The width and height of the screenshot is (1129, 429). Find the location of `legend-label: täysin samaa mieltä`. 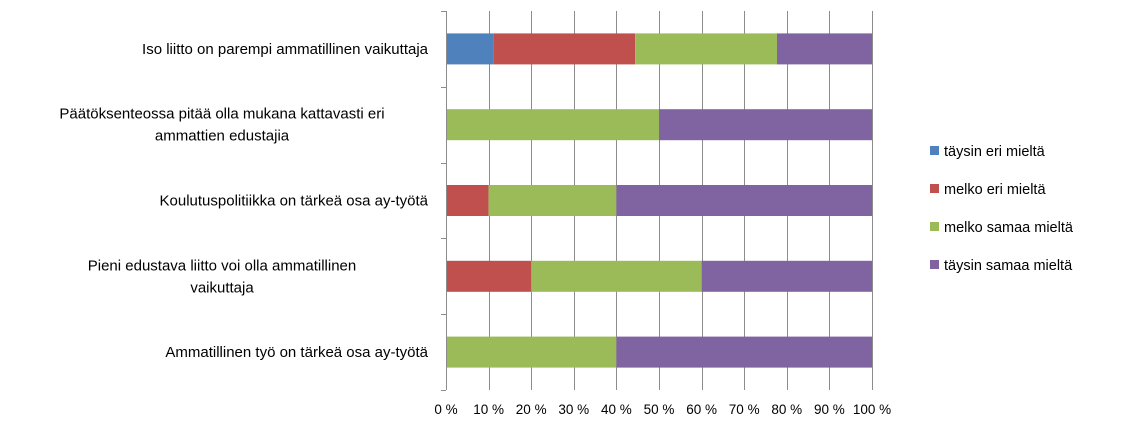

legend-label: täysin samaa mieltä is located at coordinates (1008, 266).